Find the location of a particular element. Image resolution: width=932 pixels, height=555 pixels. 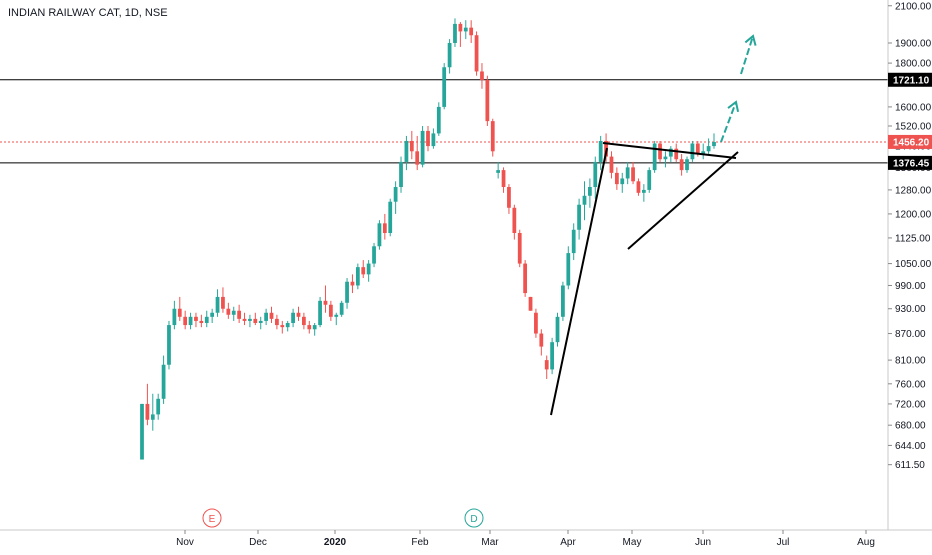

x-tick-label: Dec is located at coordinates (258, 542).